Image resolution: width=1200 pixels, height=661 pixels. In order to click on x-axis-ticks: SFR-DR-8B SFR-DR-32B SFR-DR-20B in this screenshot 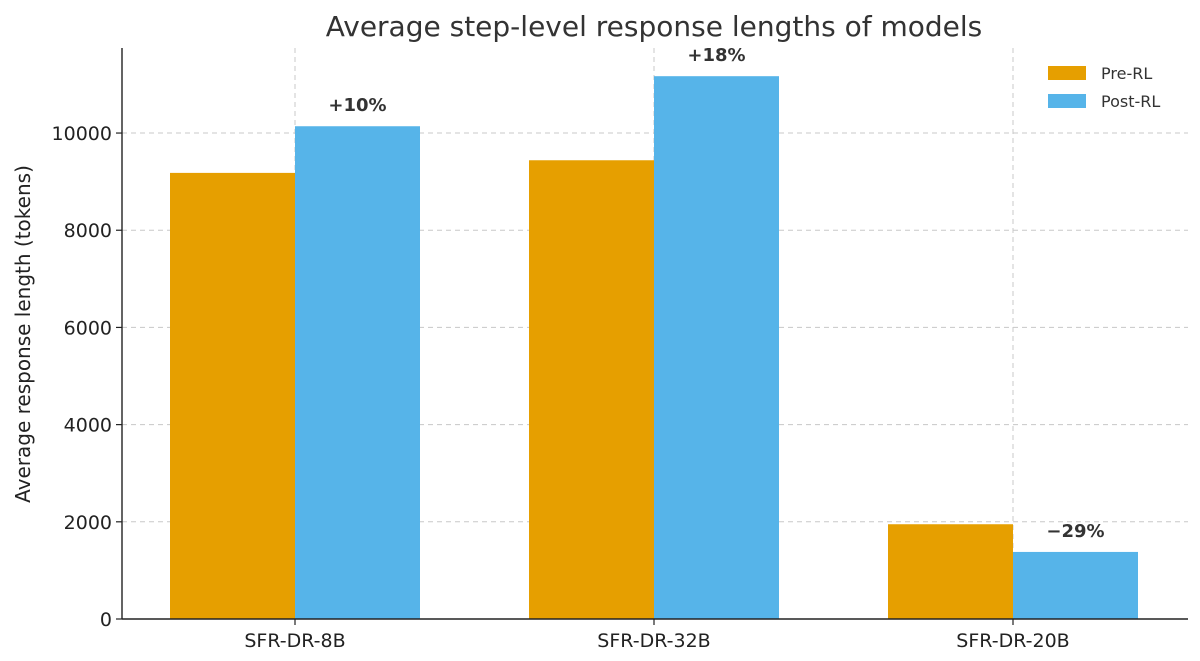, I will do `click(657, 635)`.